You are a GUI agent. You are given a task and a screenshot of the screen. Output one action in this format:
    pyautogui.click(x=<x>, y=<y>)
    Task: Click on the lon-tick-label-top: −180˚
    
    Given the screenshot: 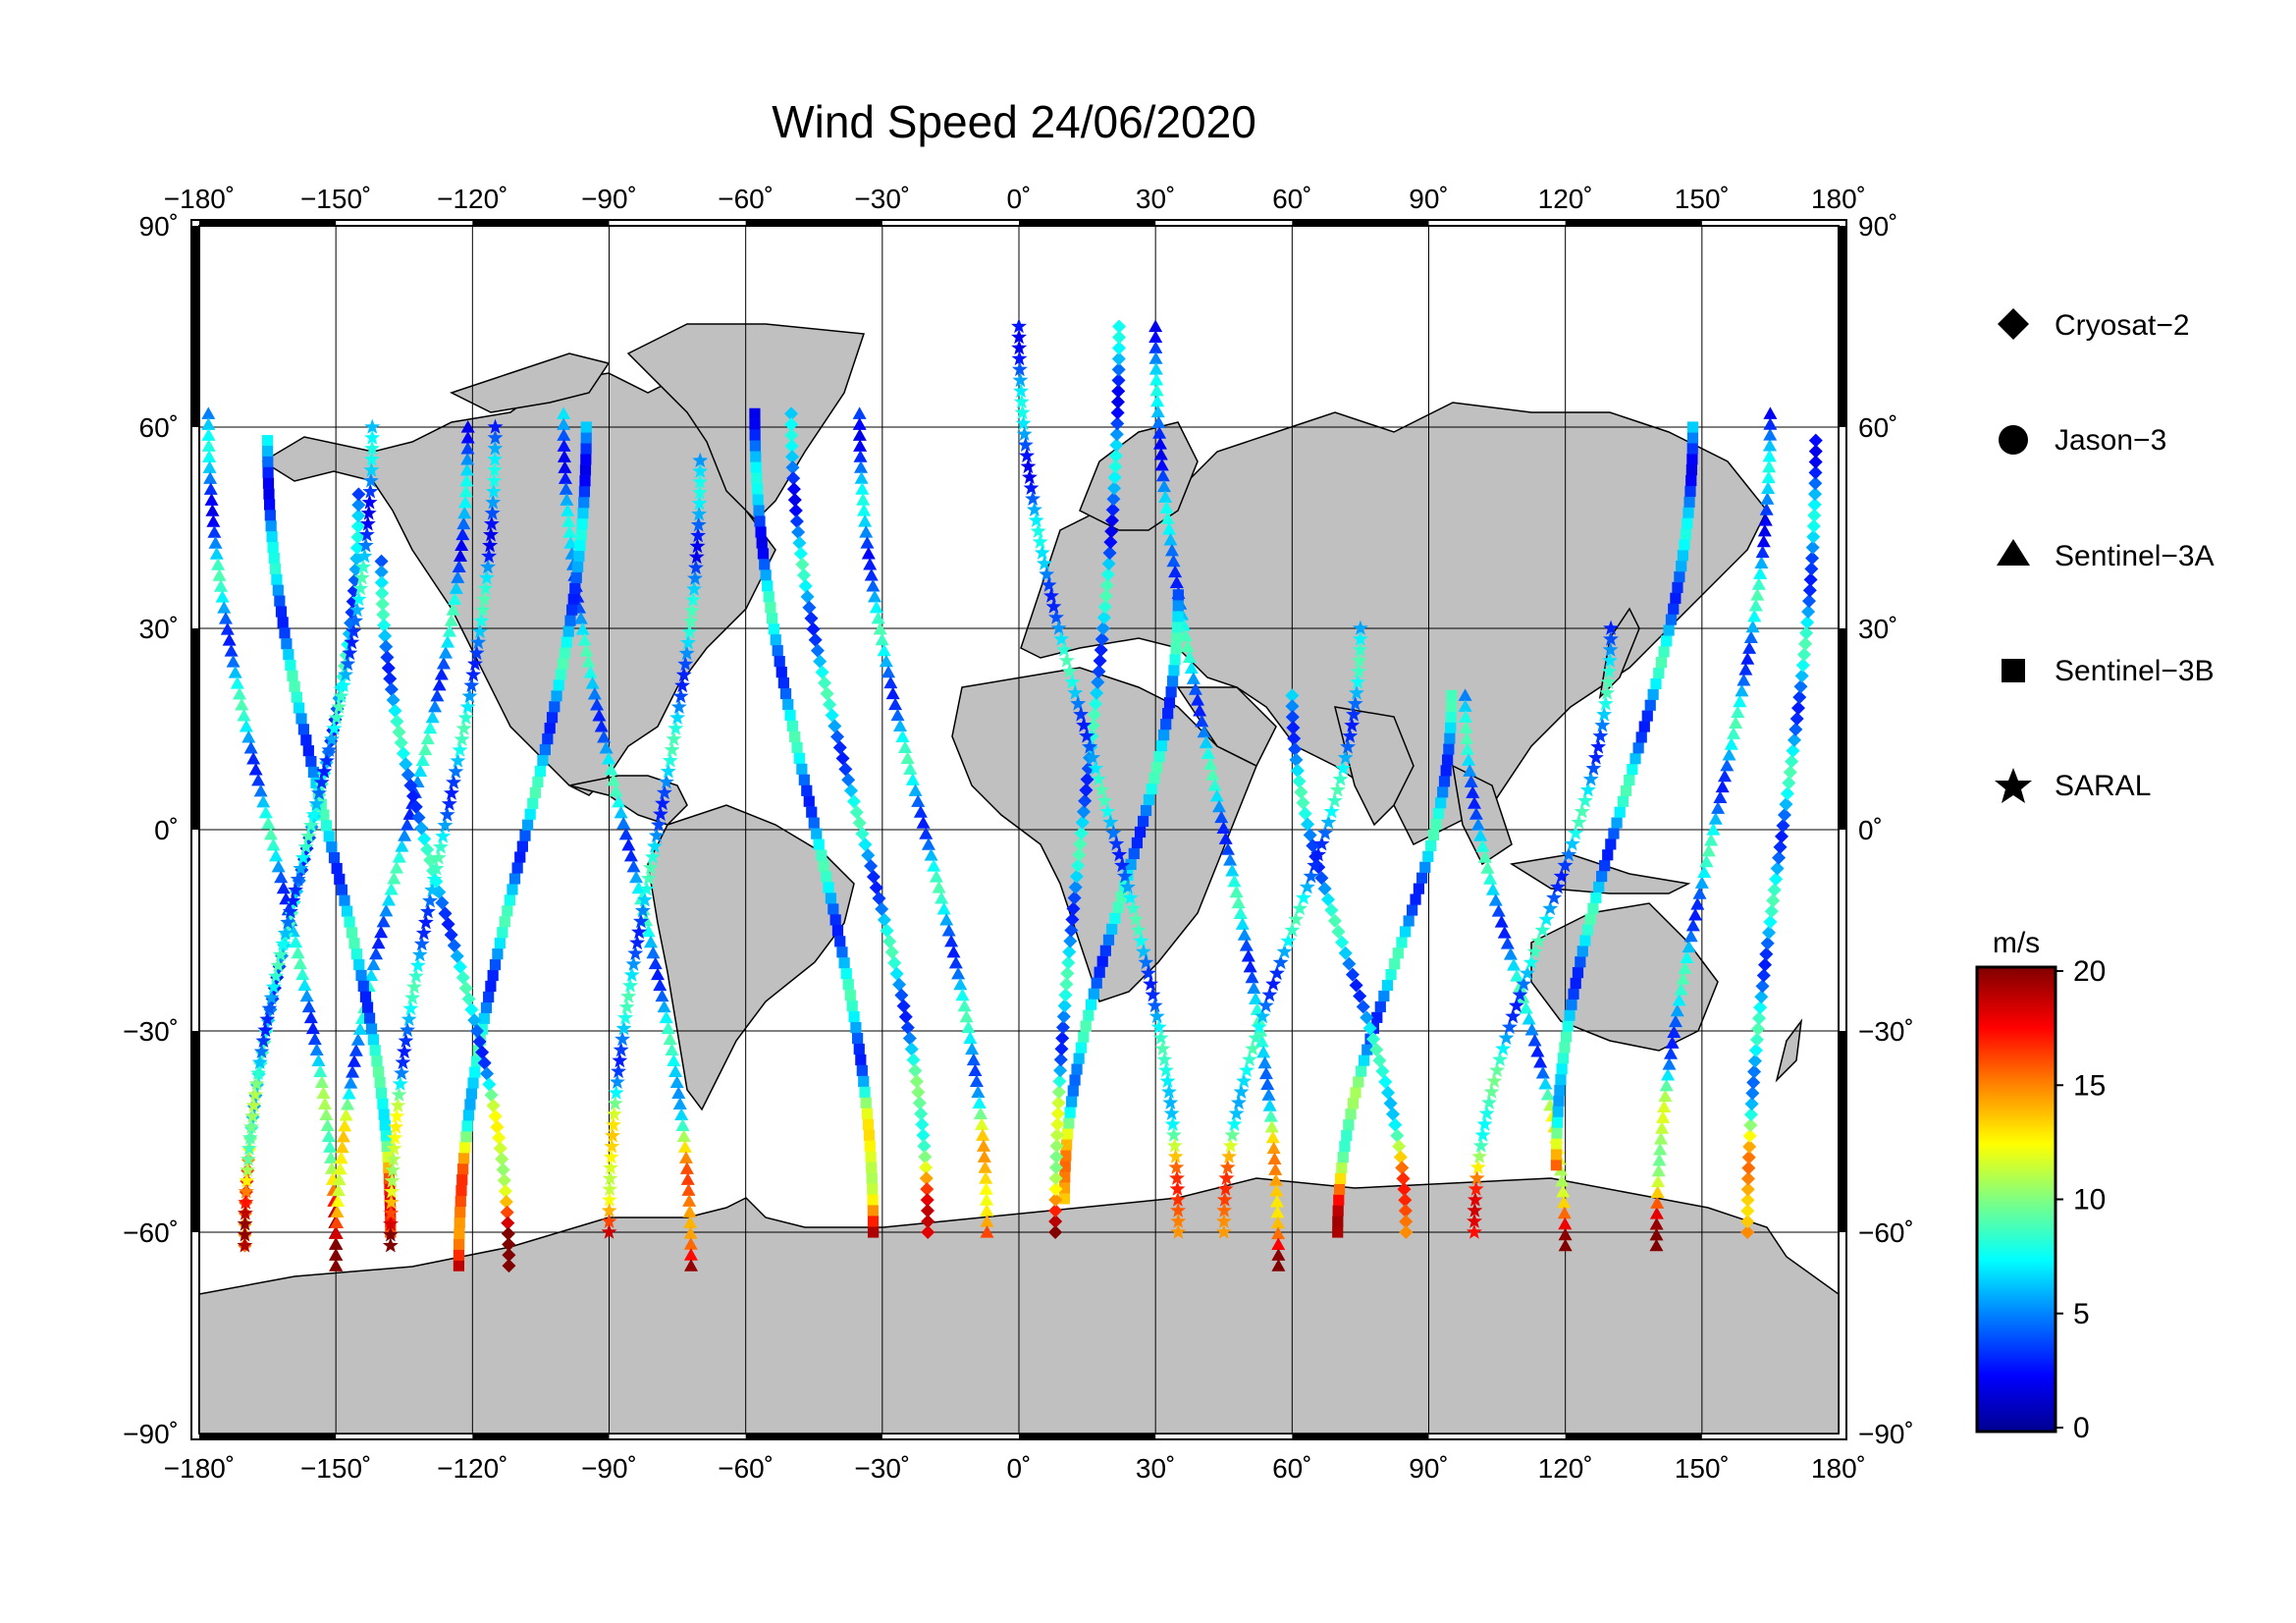 What is the action you would take?
    pyautogui.click(x=199, y=199)
    